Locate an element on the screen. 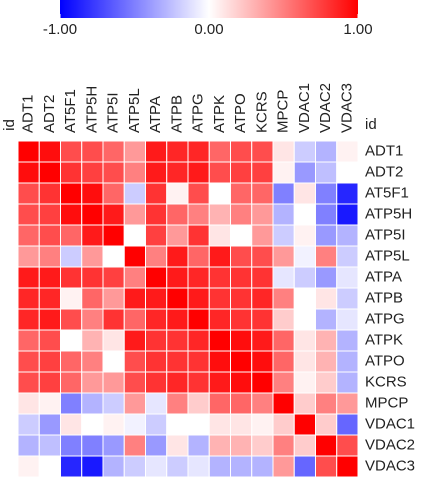 This screenshot has width=435, height=477. y-tick-label: ATP5H is located at coordinates (388, 213).